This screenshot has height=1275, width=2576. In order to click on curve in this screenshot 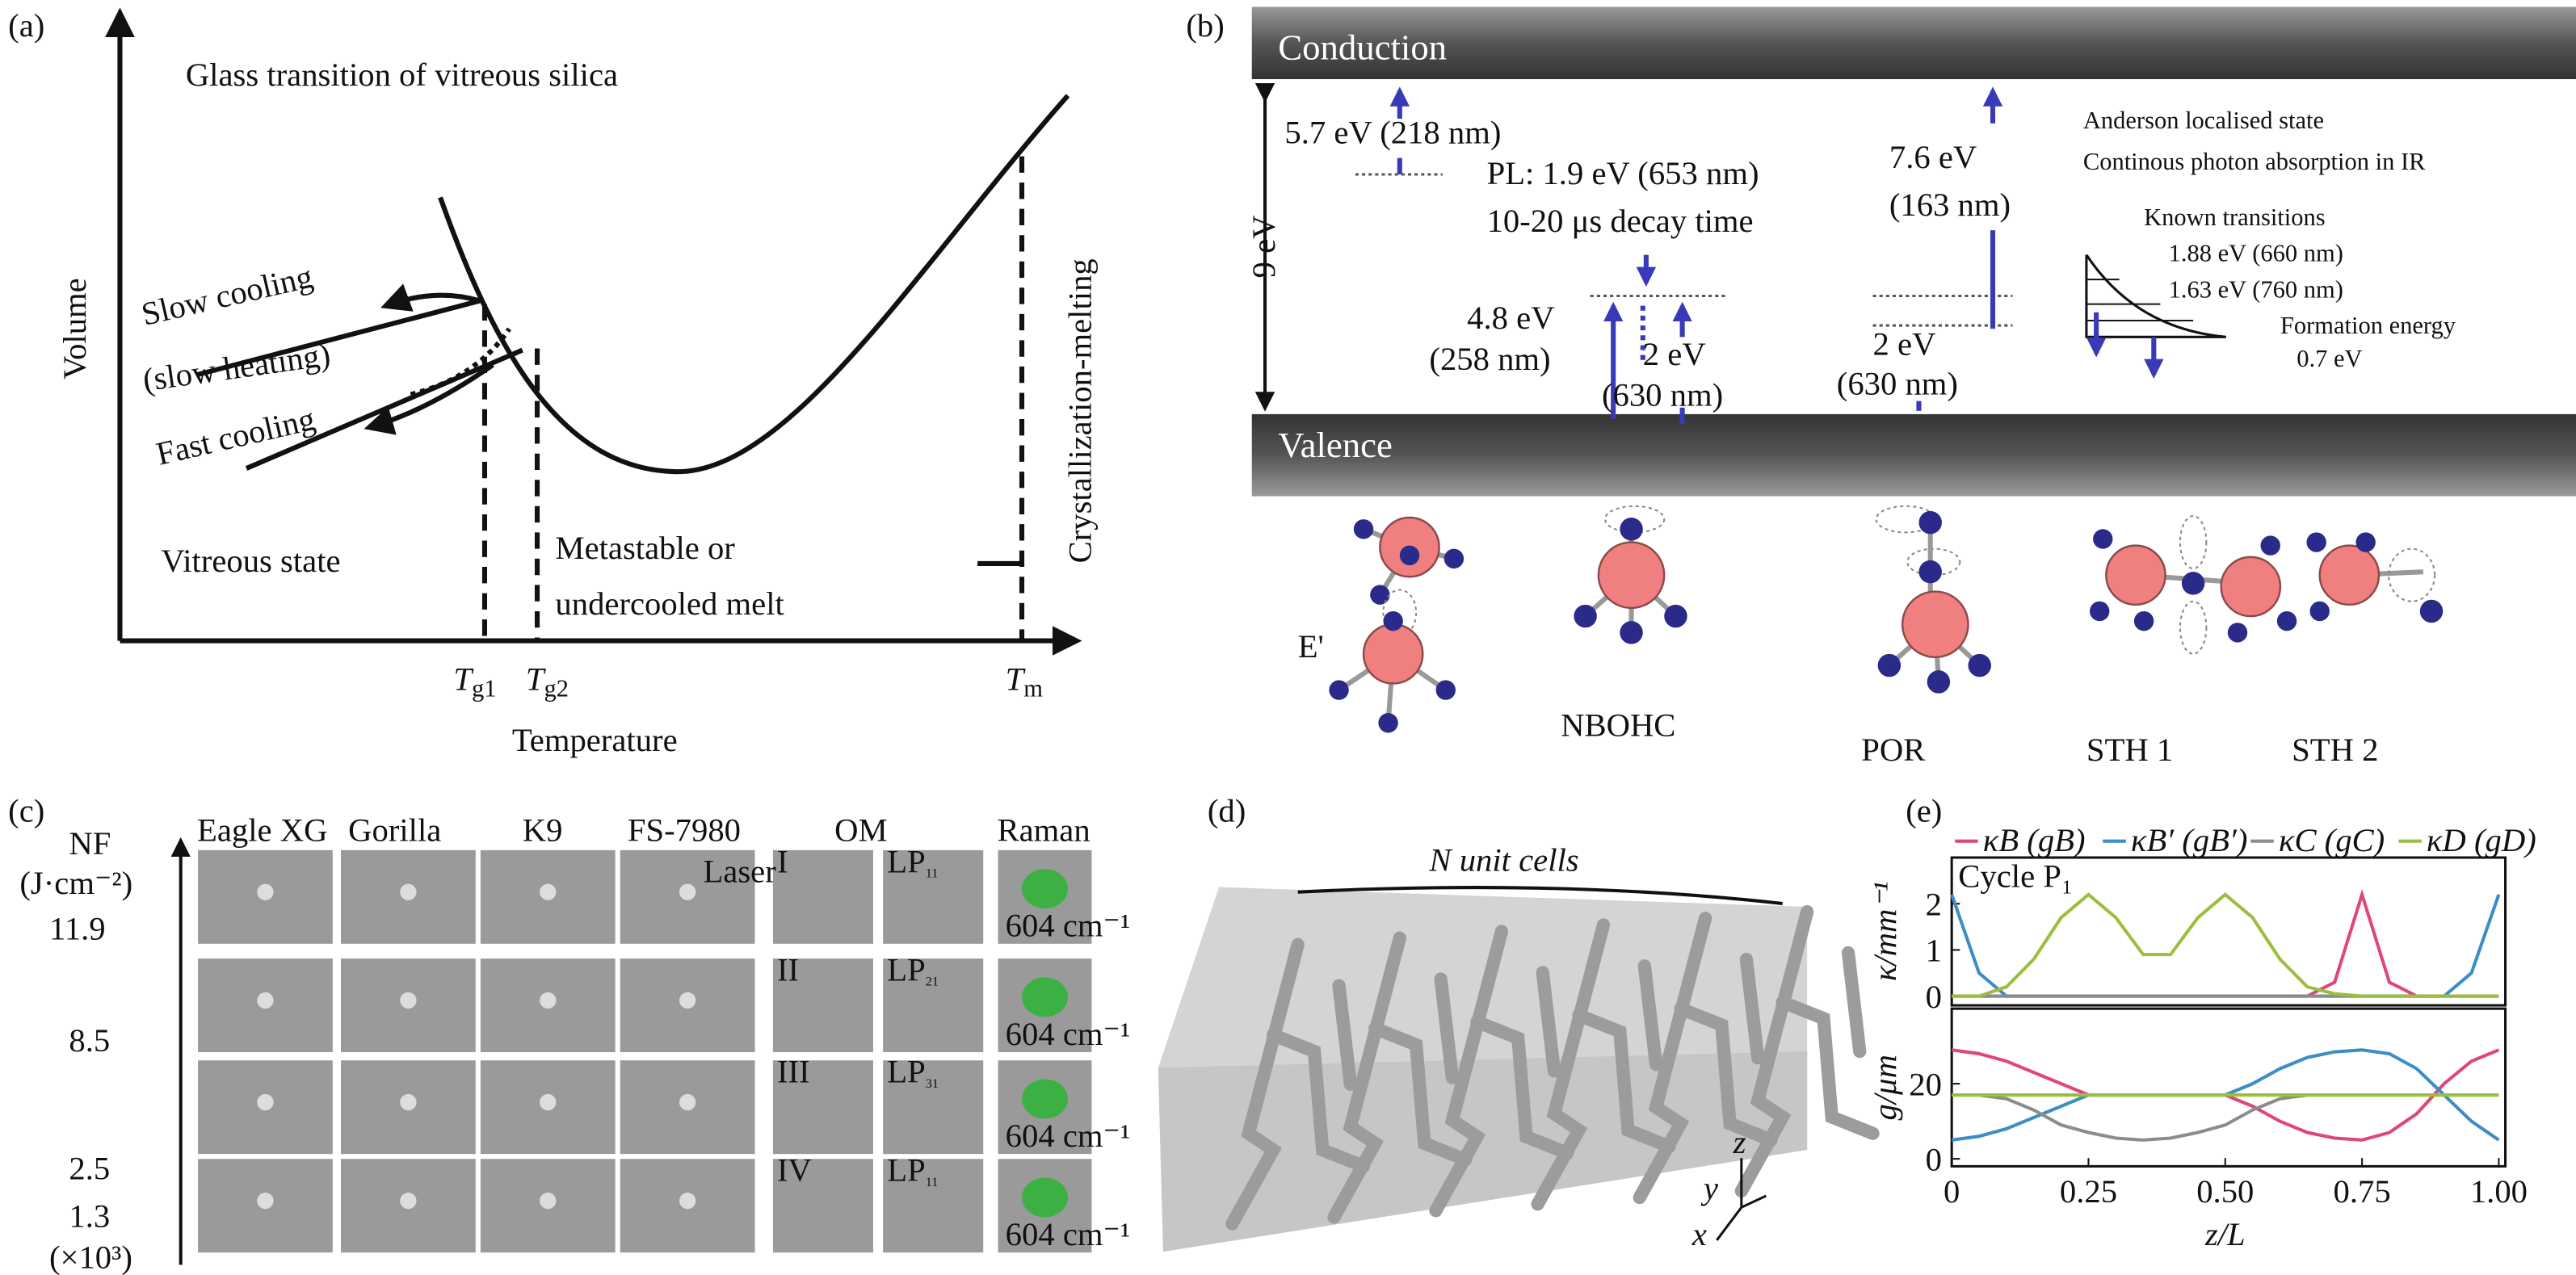, I will do `click(754, 285)`.